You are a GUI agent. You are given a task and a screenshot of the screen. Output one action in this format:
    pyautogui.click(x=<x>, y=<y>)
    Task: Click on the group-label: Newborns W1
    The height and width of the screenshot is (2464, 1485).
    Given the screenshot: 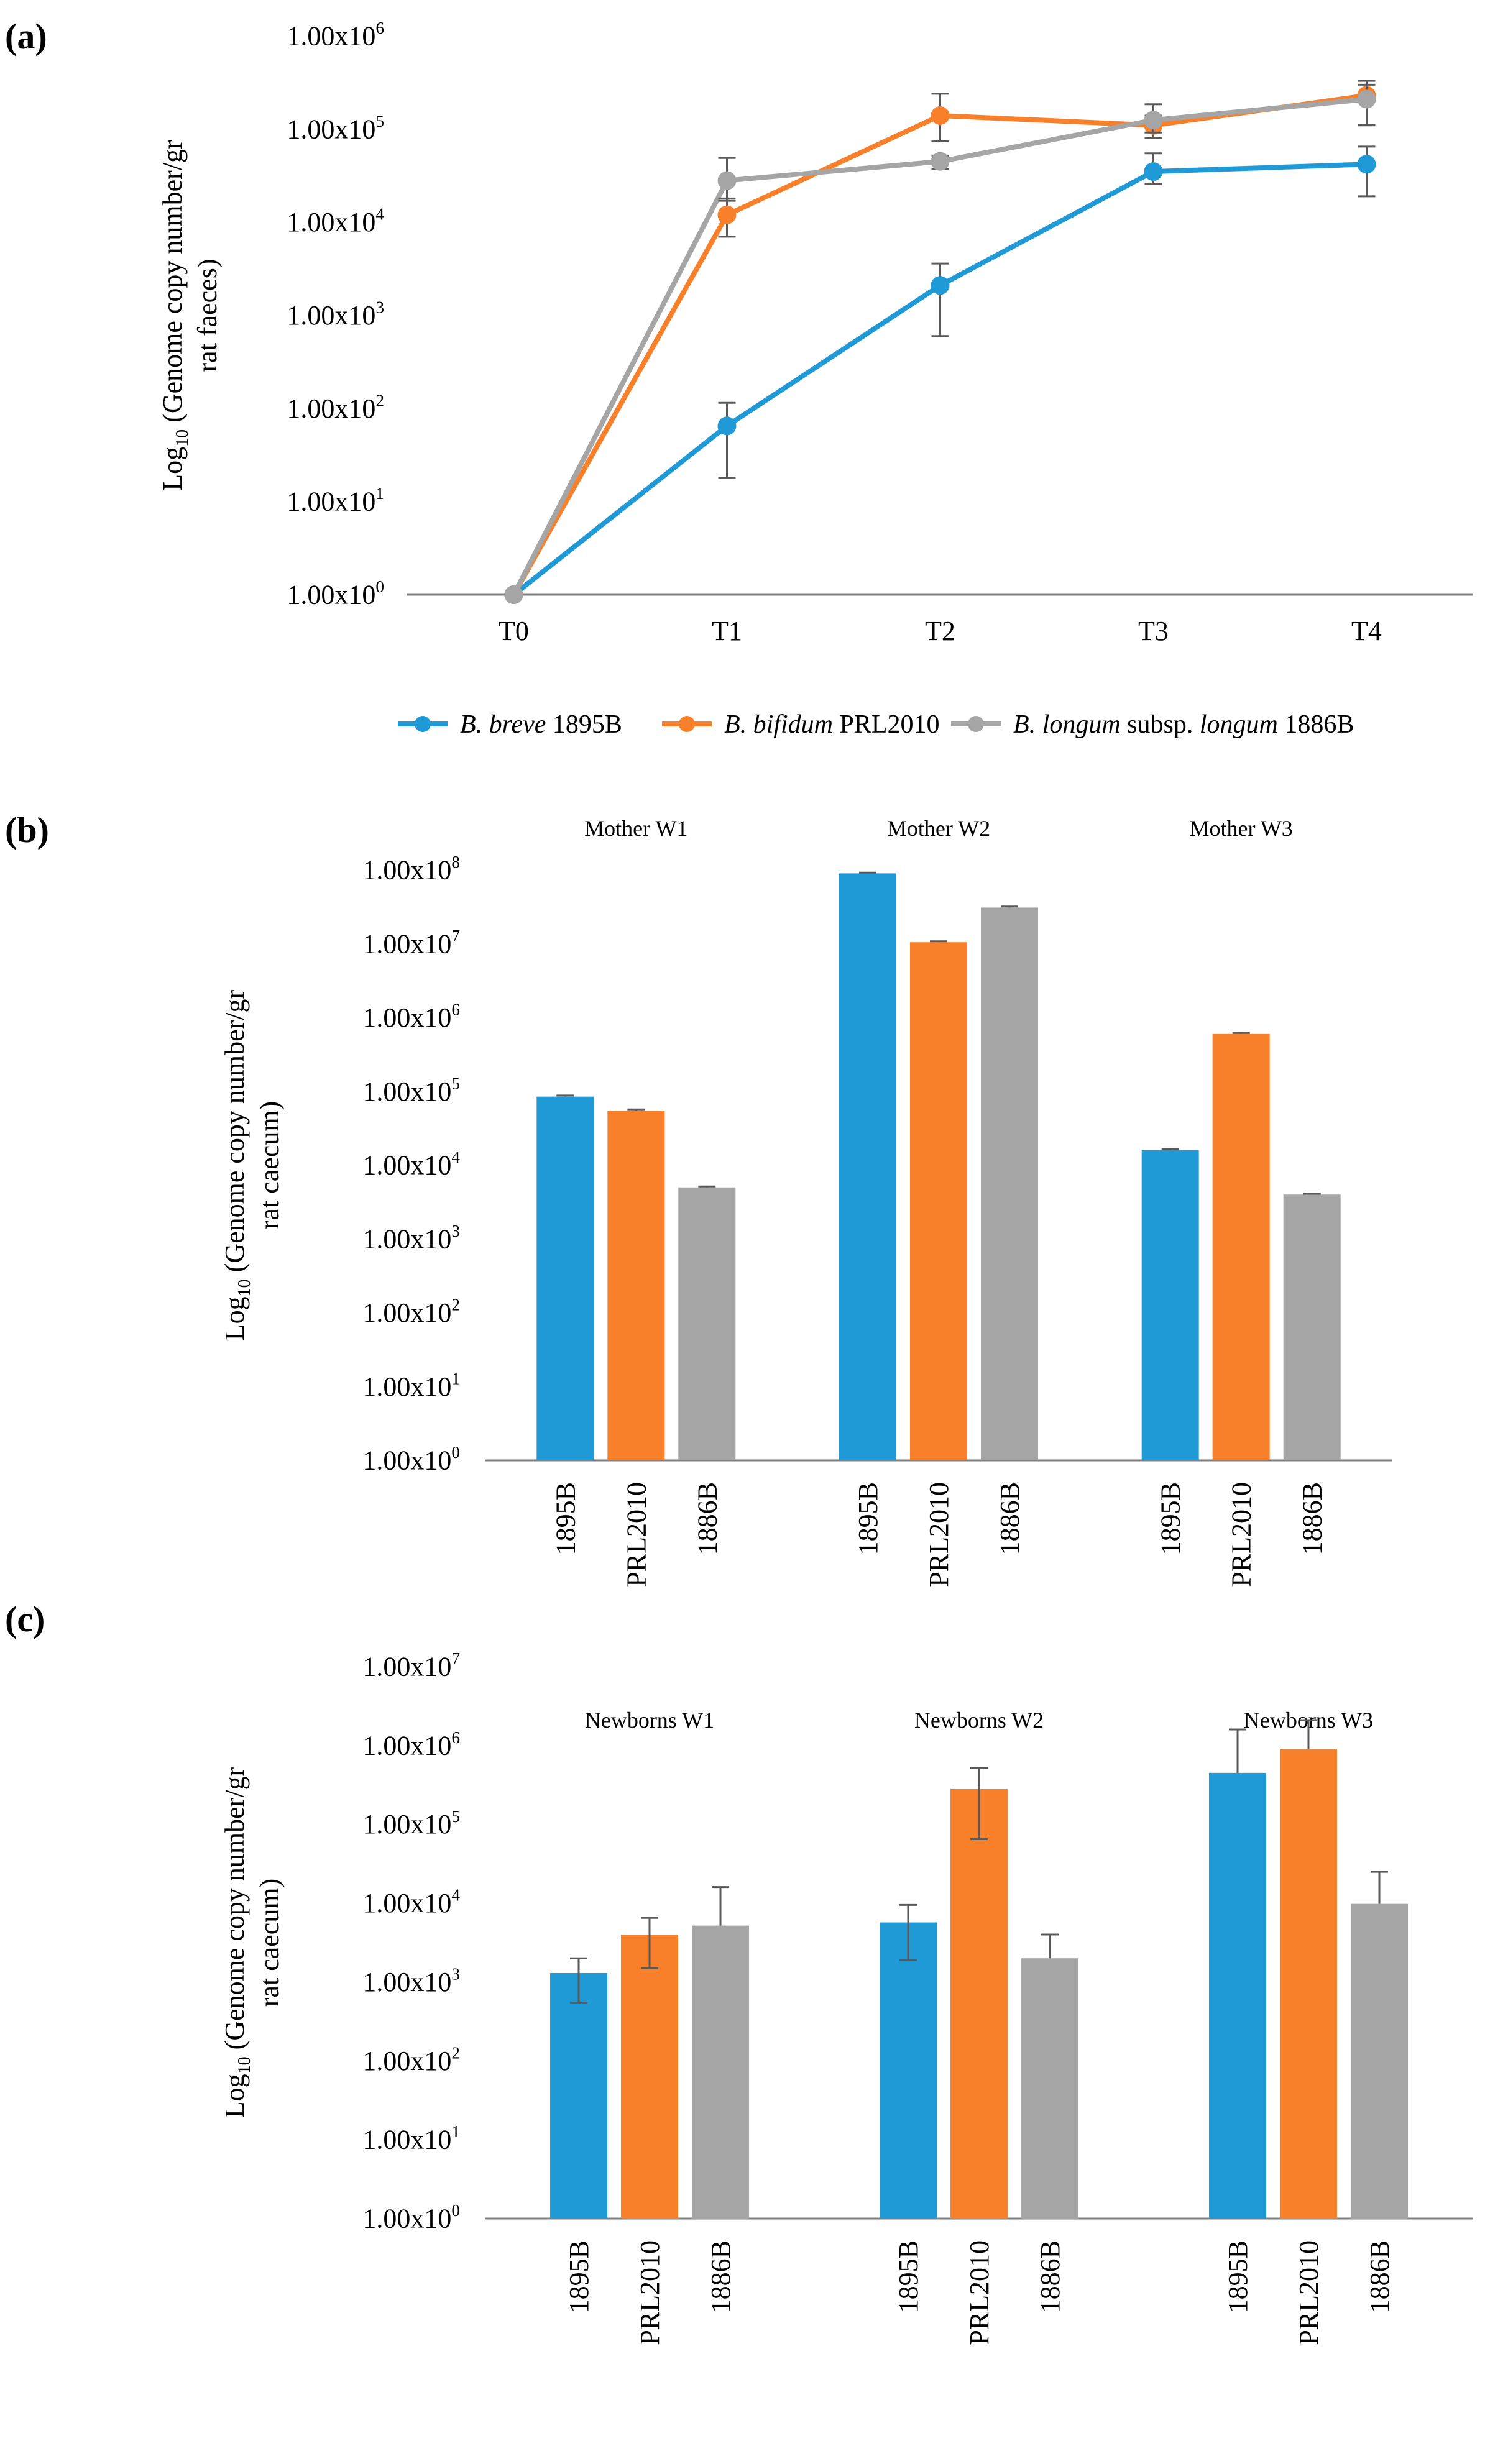 What is the action you would take?
    pyautogui.click(x=649, y=1720)
    